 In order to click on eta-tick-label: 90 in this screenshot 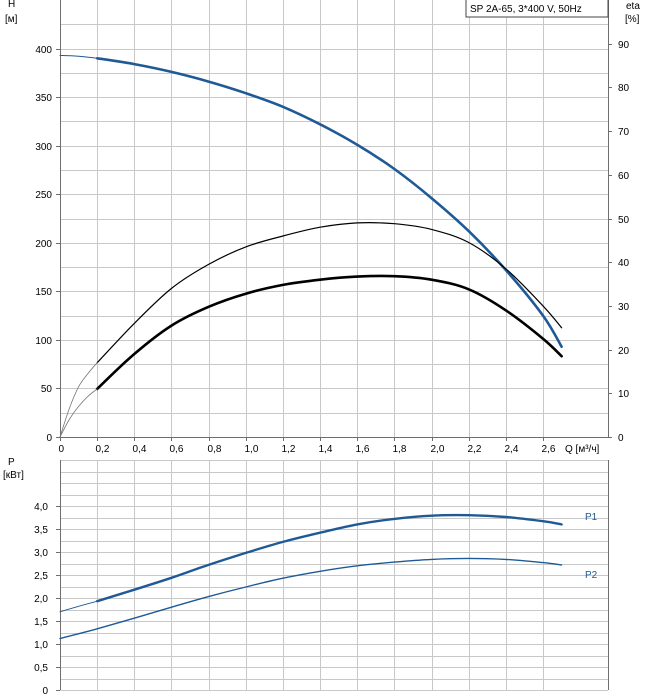, I will do `click(624, 45)`.